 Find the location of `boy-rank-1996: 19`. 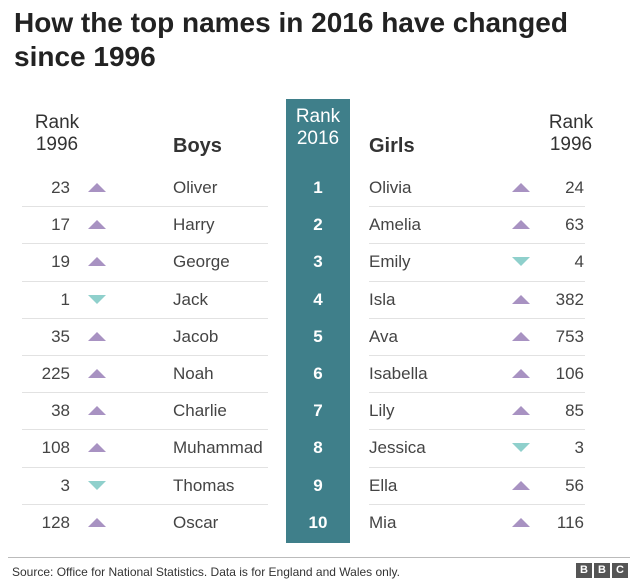

boy-rank-1996: 19 is located at coordinates (60, 261).